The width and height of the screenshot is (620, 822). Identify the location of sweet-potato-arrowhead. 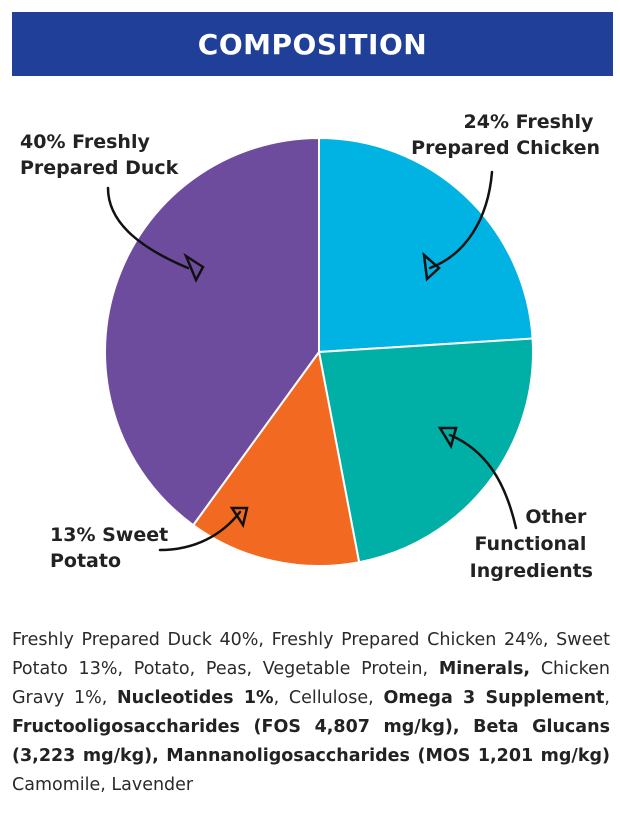
(239, 517).